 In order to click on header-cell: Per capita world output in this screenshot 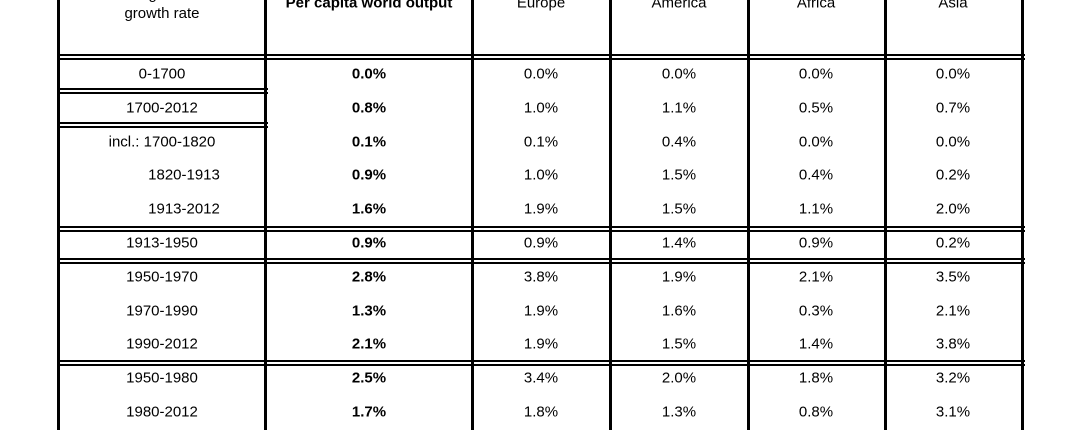, I will do `click(369, 6)`.